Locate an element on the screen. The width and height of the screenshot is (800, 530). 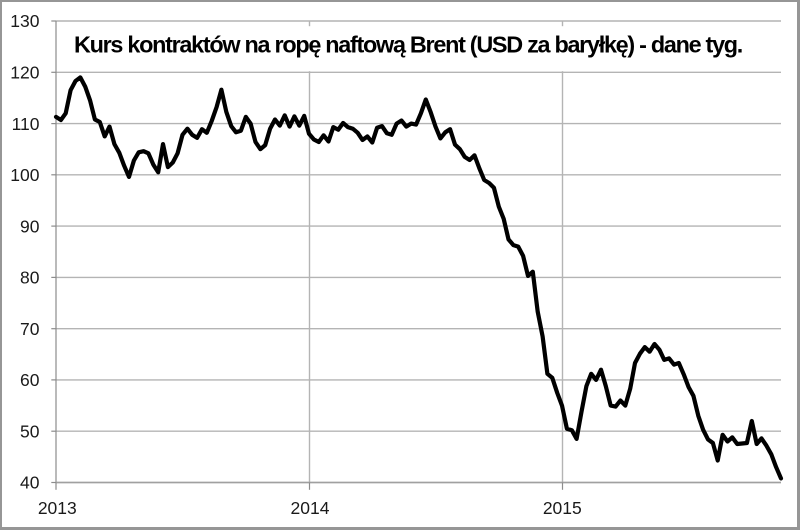
svg-text: 80 is located at coordinates (30, 278).